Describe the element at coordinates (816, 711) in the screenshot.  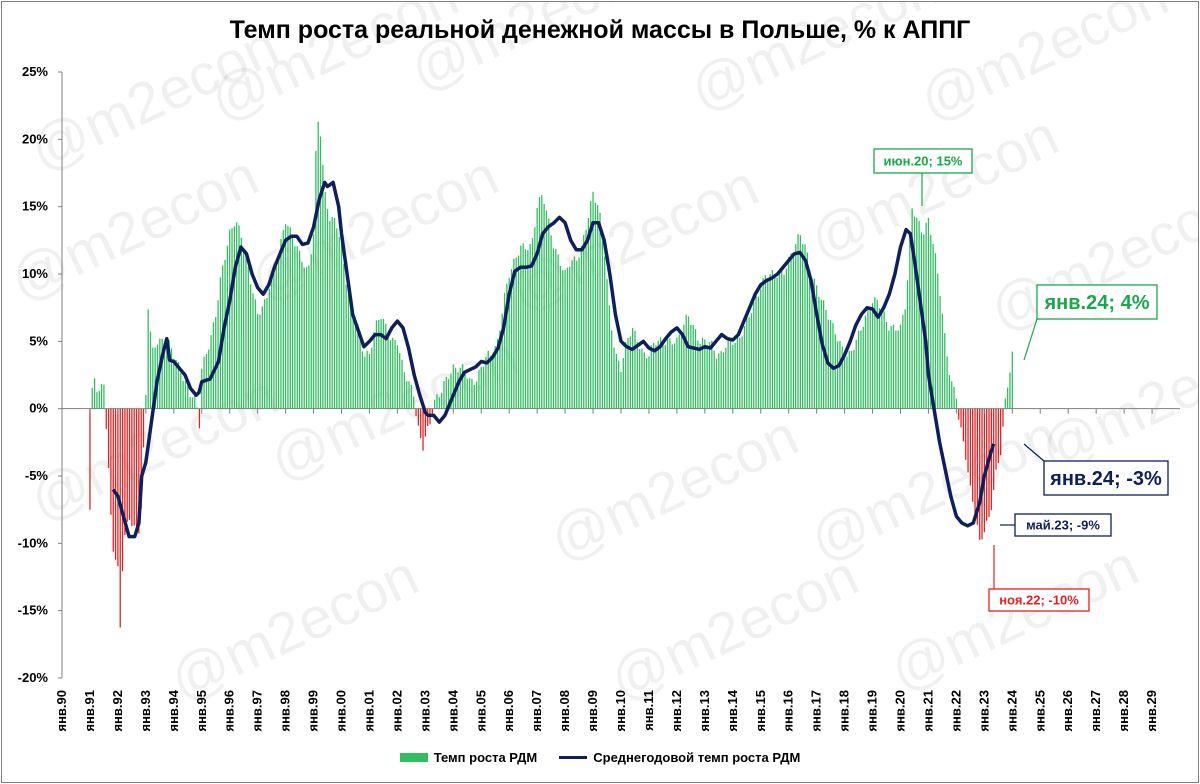
I see `x-tick-label: янв.17` at that location.